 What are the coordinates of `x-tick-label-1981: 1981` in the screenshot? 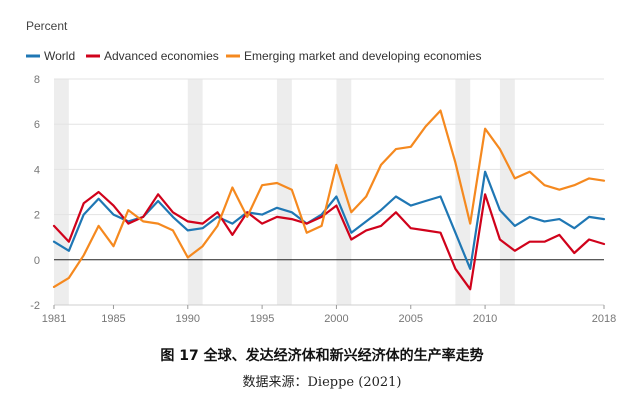 It's located at (54, 319).